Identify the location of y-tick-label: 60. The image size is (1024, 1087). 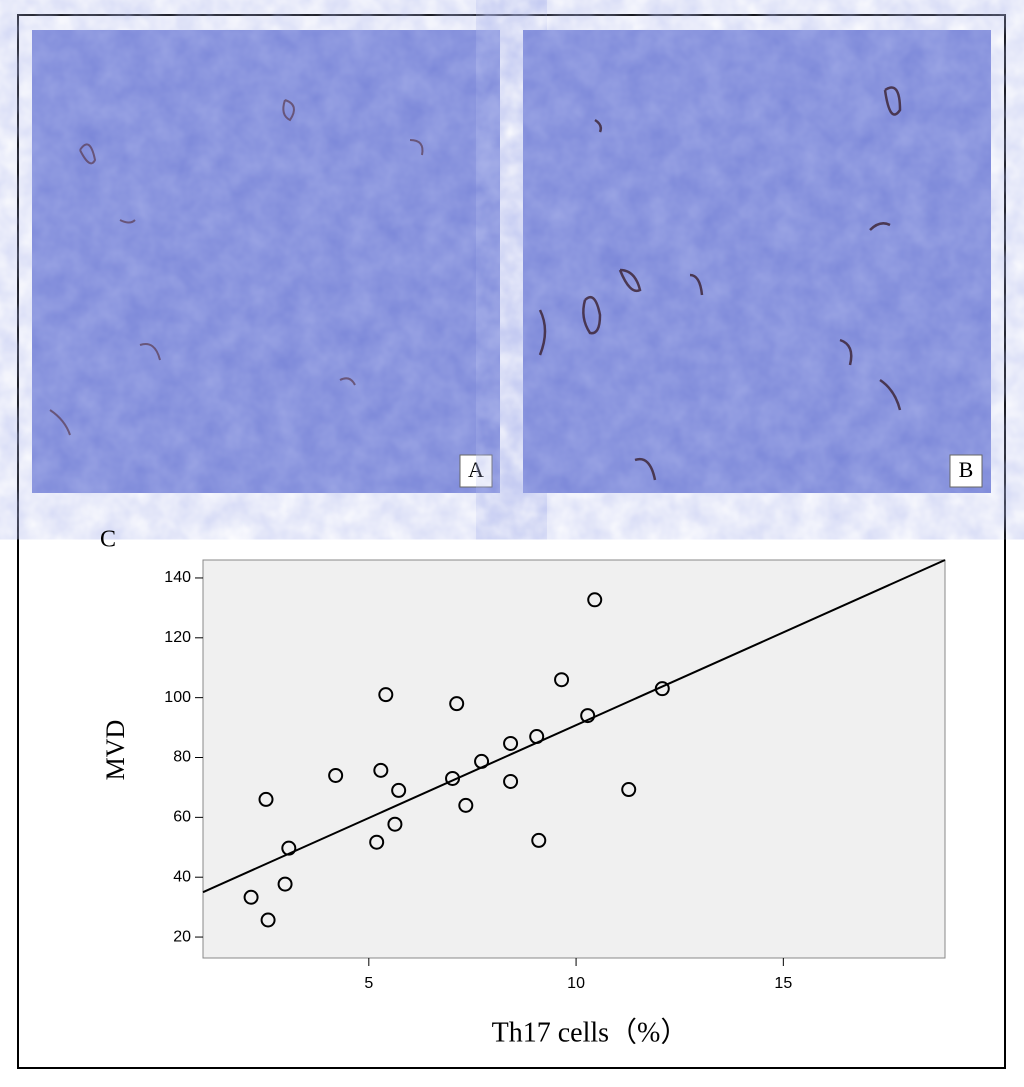
(182, 817).